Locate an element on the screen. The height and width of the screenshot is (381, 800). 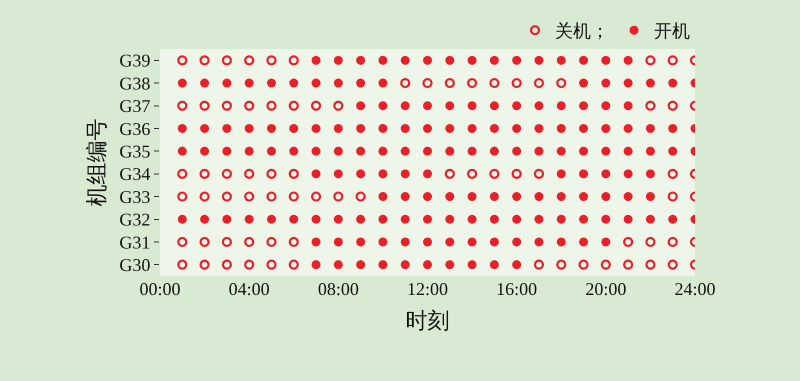
y-tick-label: G32 is located at coordinates (134, 220).